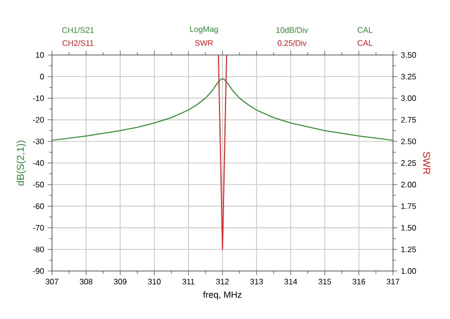  Describe the element at coordinates (222, 295) in the screenshot. I see `x-axis-title: freq, MHz` at that location.